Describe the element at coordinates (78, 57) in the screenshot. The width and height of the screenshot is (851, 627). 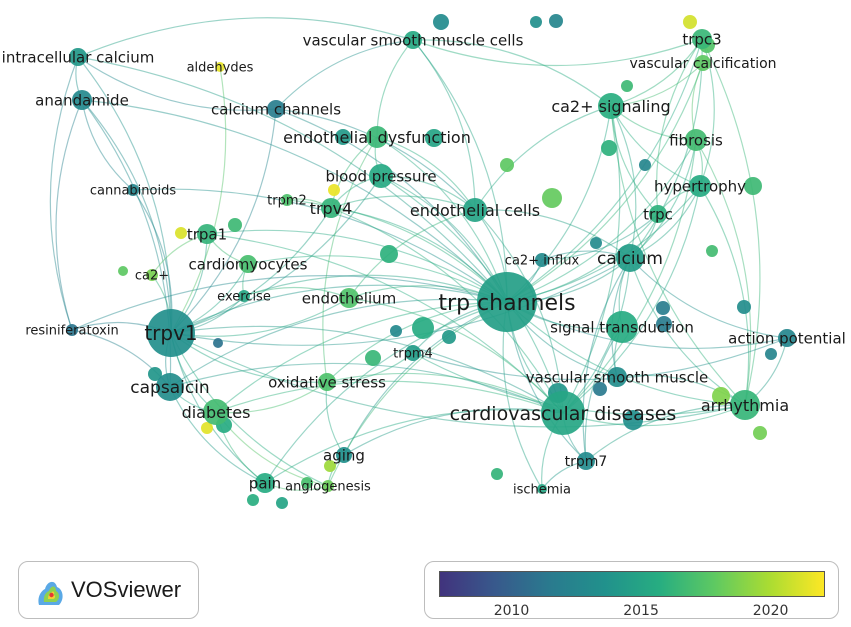
I see `node-intracellular-calcium` at that location.